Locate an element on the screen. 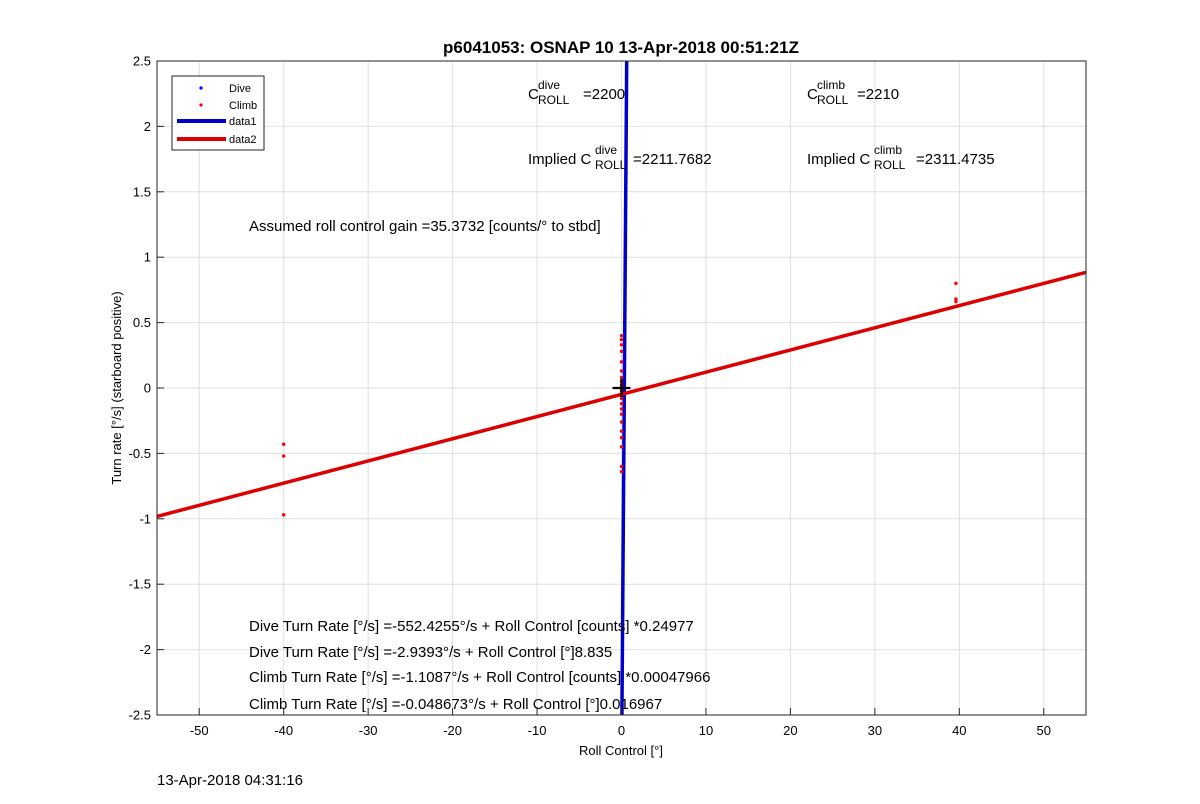  legend-data2-label: data2 is located at coordinates (243, 140).